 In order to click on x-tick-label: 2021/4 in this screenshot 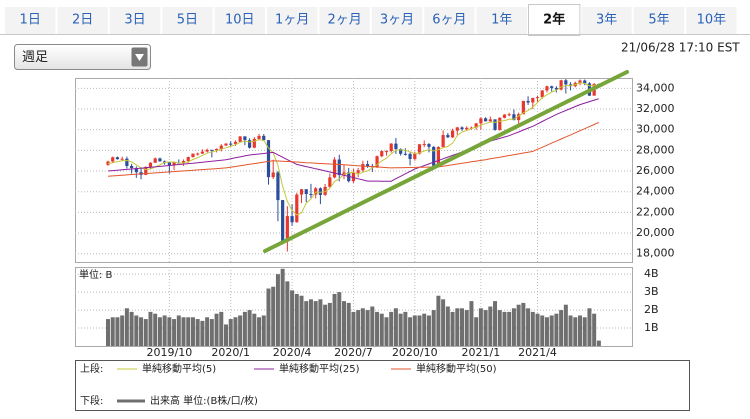, I will do `click(537, 352)`.